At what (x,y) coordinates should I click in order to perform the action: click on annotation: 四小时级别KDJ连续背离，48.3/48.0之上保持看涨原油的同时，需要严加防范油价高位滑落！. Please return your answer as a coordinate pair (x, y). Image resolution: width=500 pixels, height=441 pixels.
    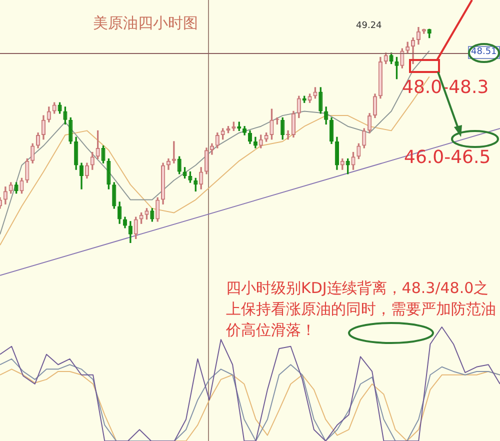
    Looking at the image, I should click on (361, 309).